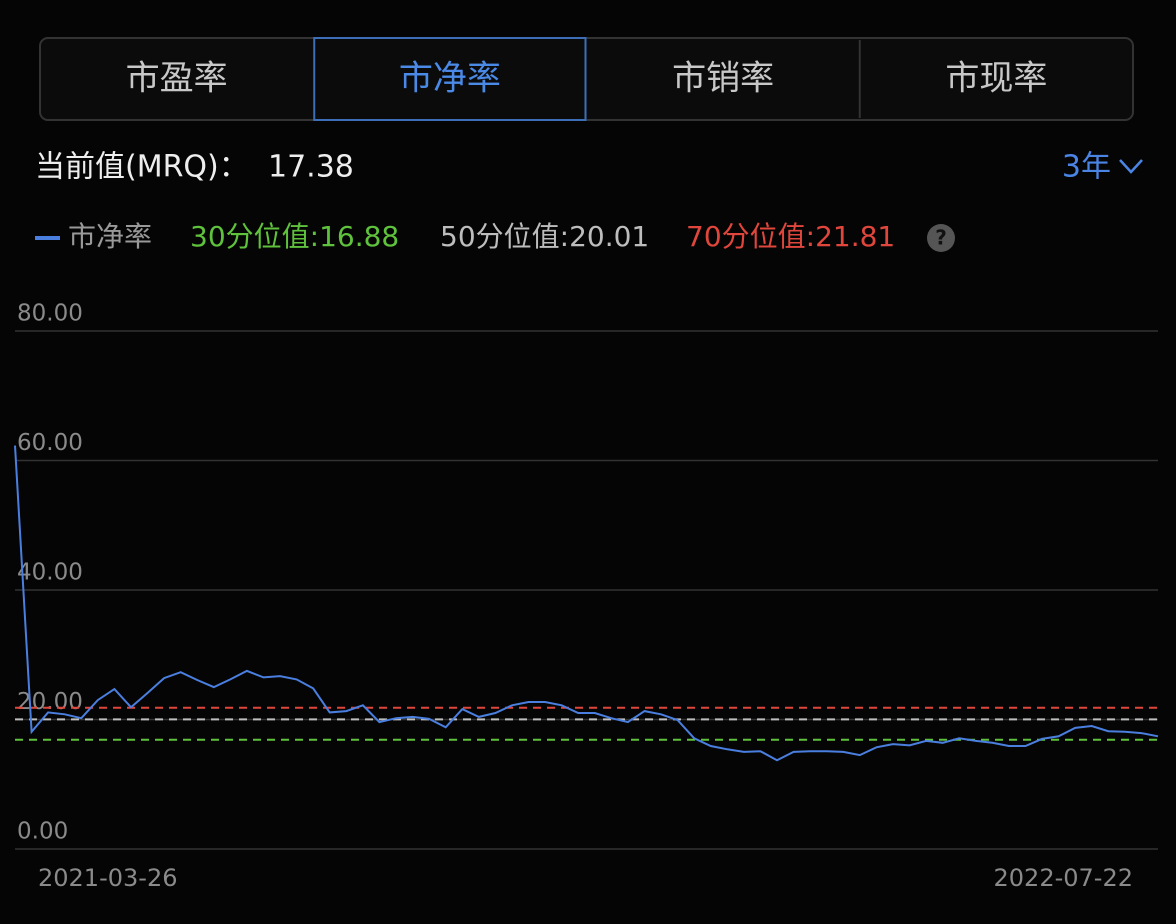 Image resolution: width=1176 pixels, height=924 pixels. I want to click on tab-label: 市净率, so click(450, 79).